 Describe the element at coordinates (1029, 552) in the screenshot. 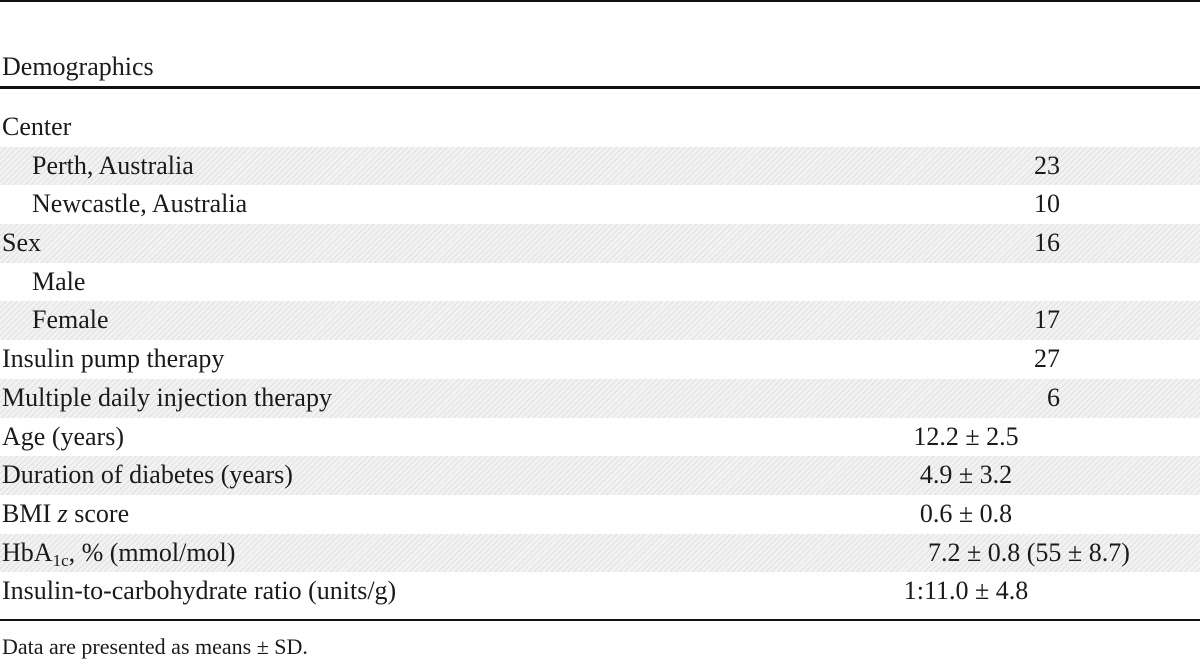

I see `row-value: 7.2 ± 0.8 (55 ± 8.7)` at that location.